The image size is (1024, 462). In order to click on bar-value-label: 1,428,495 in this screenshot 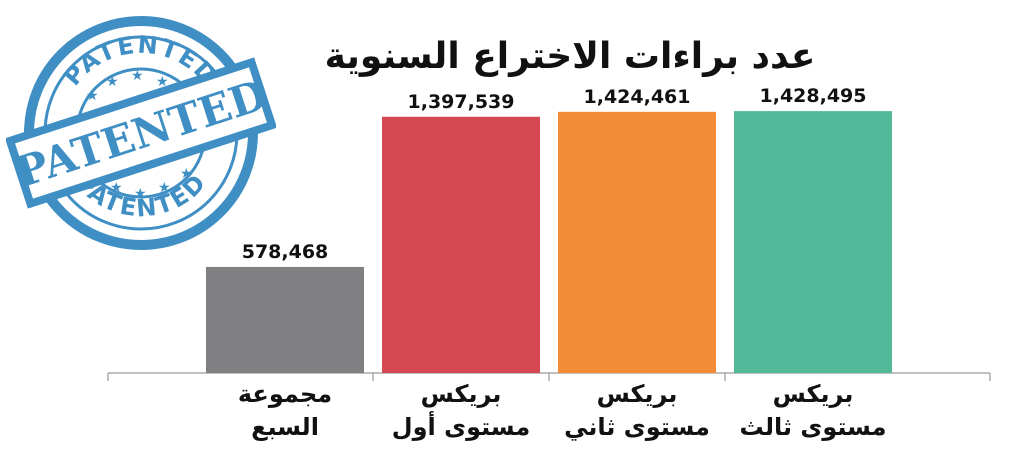, I will do `click(813, 96)`.